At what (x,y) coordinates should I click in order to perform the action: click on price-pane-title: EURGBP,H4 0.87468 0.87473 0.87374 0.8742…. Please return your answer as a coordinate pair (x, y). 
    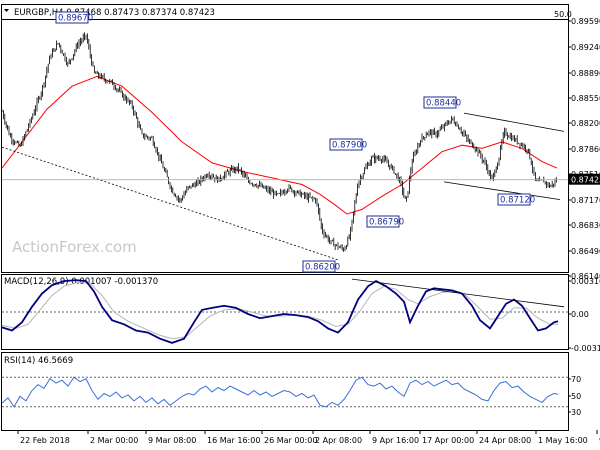
    Looking at the image, I should click on (114, 13).